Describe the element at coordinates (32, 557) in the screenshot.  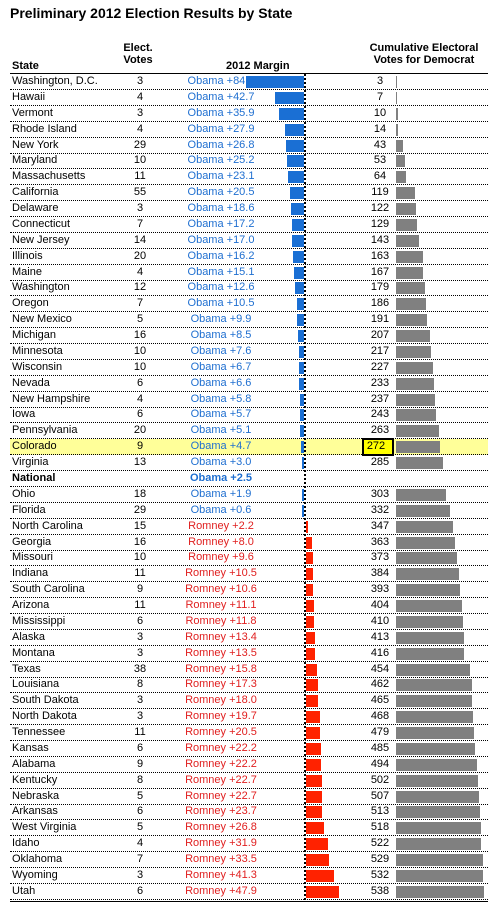
I see `state-name: Missouri` at that location.